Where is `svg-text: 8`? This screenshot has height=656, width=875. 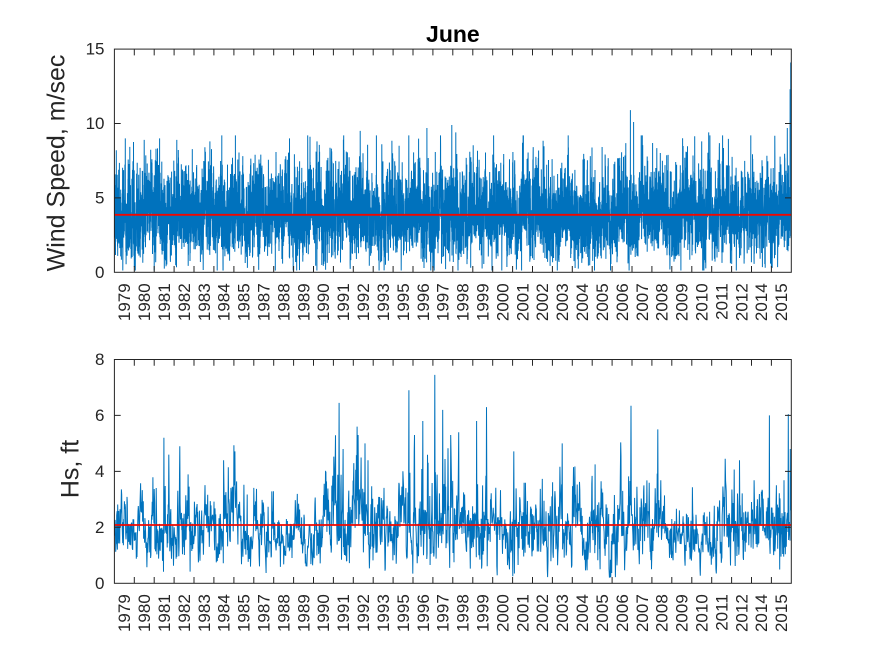
svg-text: 8 is located at coordinates (99, 359).